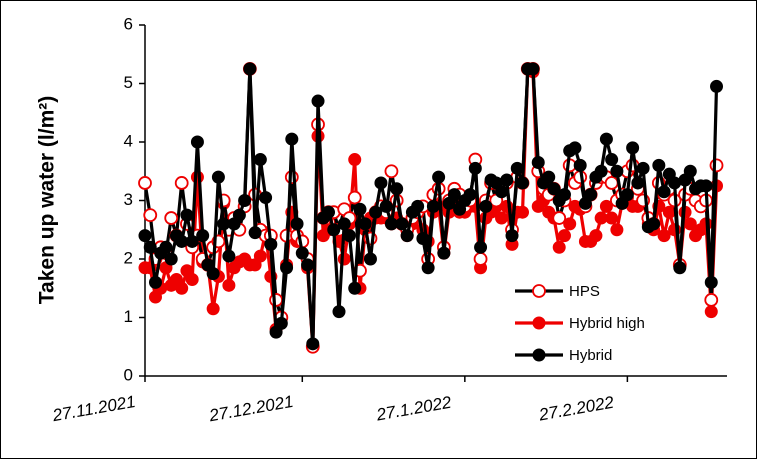  What do you see at coordinates (607, 323) in the screenshot?
I see `legend-label: Hybrid high` at bounding box center [607, 323].